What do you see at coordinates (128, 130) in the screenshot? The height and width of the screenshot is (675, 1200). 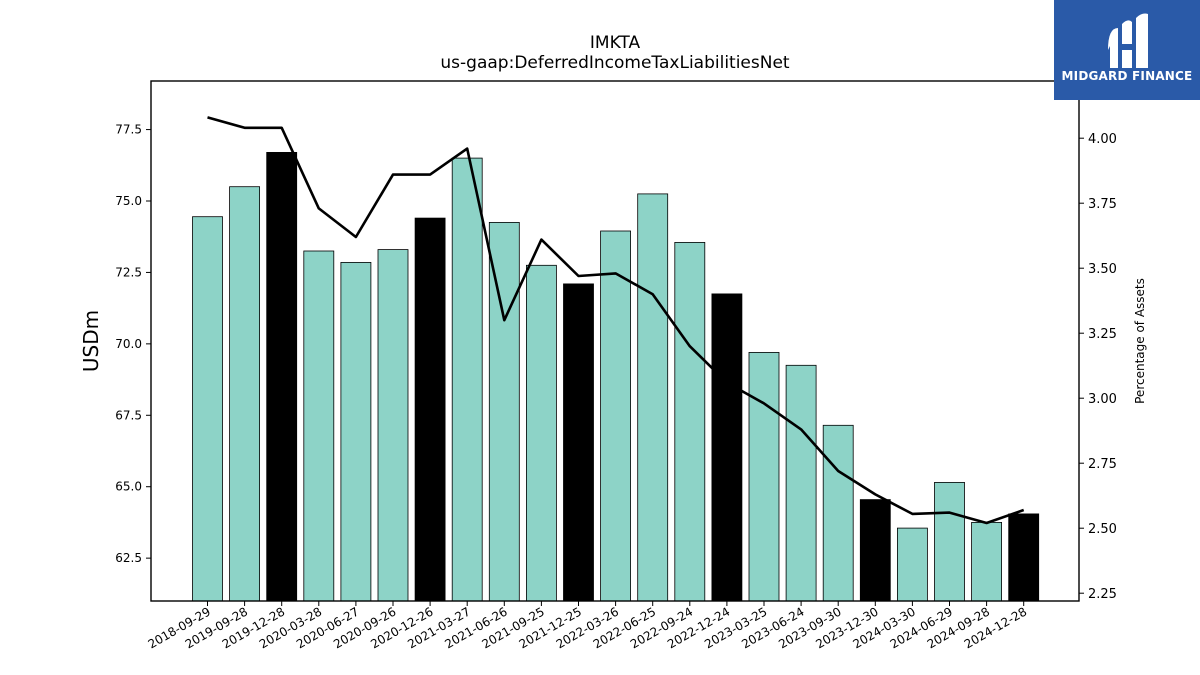 I see `y-tick-label: 77.5` at bounding box center [128, 130].